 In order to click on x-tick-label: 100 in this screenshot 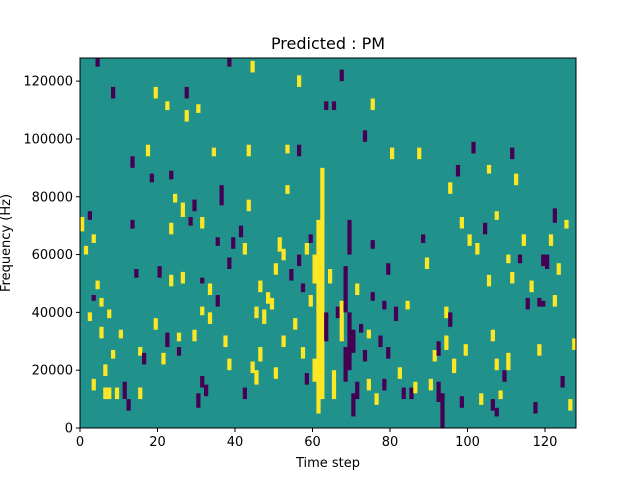, I will do `click(467, 442)`.